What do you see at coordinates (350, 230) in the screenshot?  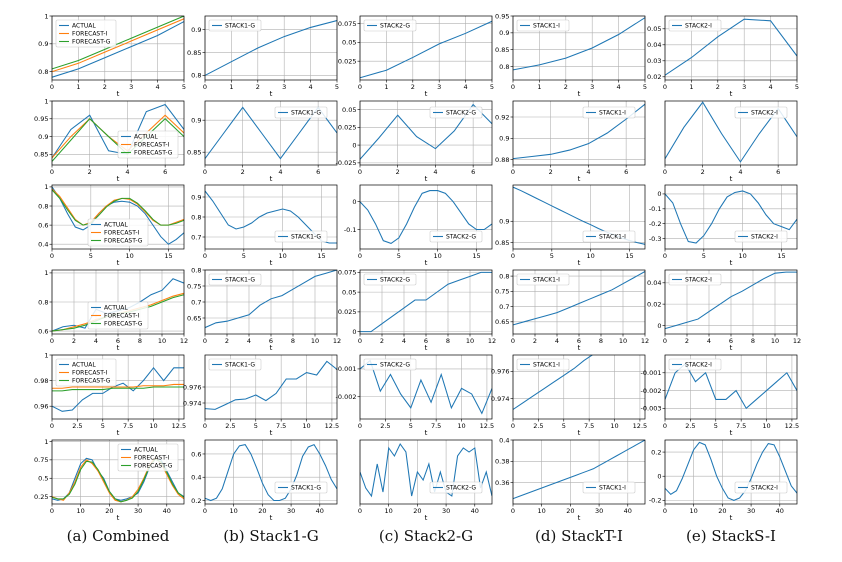 I see `y-tick-label: -0.1` at bounding box center [350, 230].